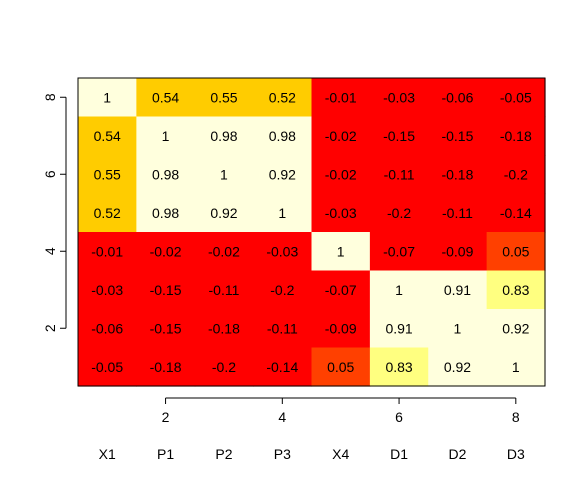 The image size is (586, 484). Describe the element at coordinates (165, 454) in the screenshot. I see `variable-label: P1` at that location.